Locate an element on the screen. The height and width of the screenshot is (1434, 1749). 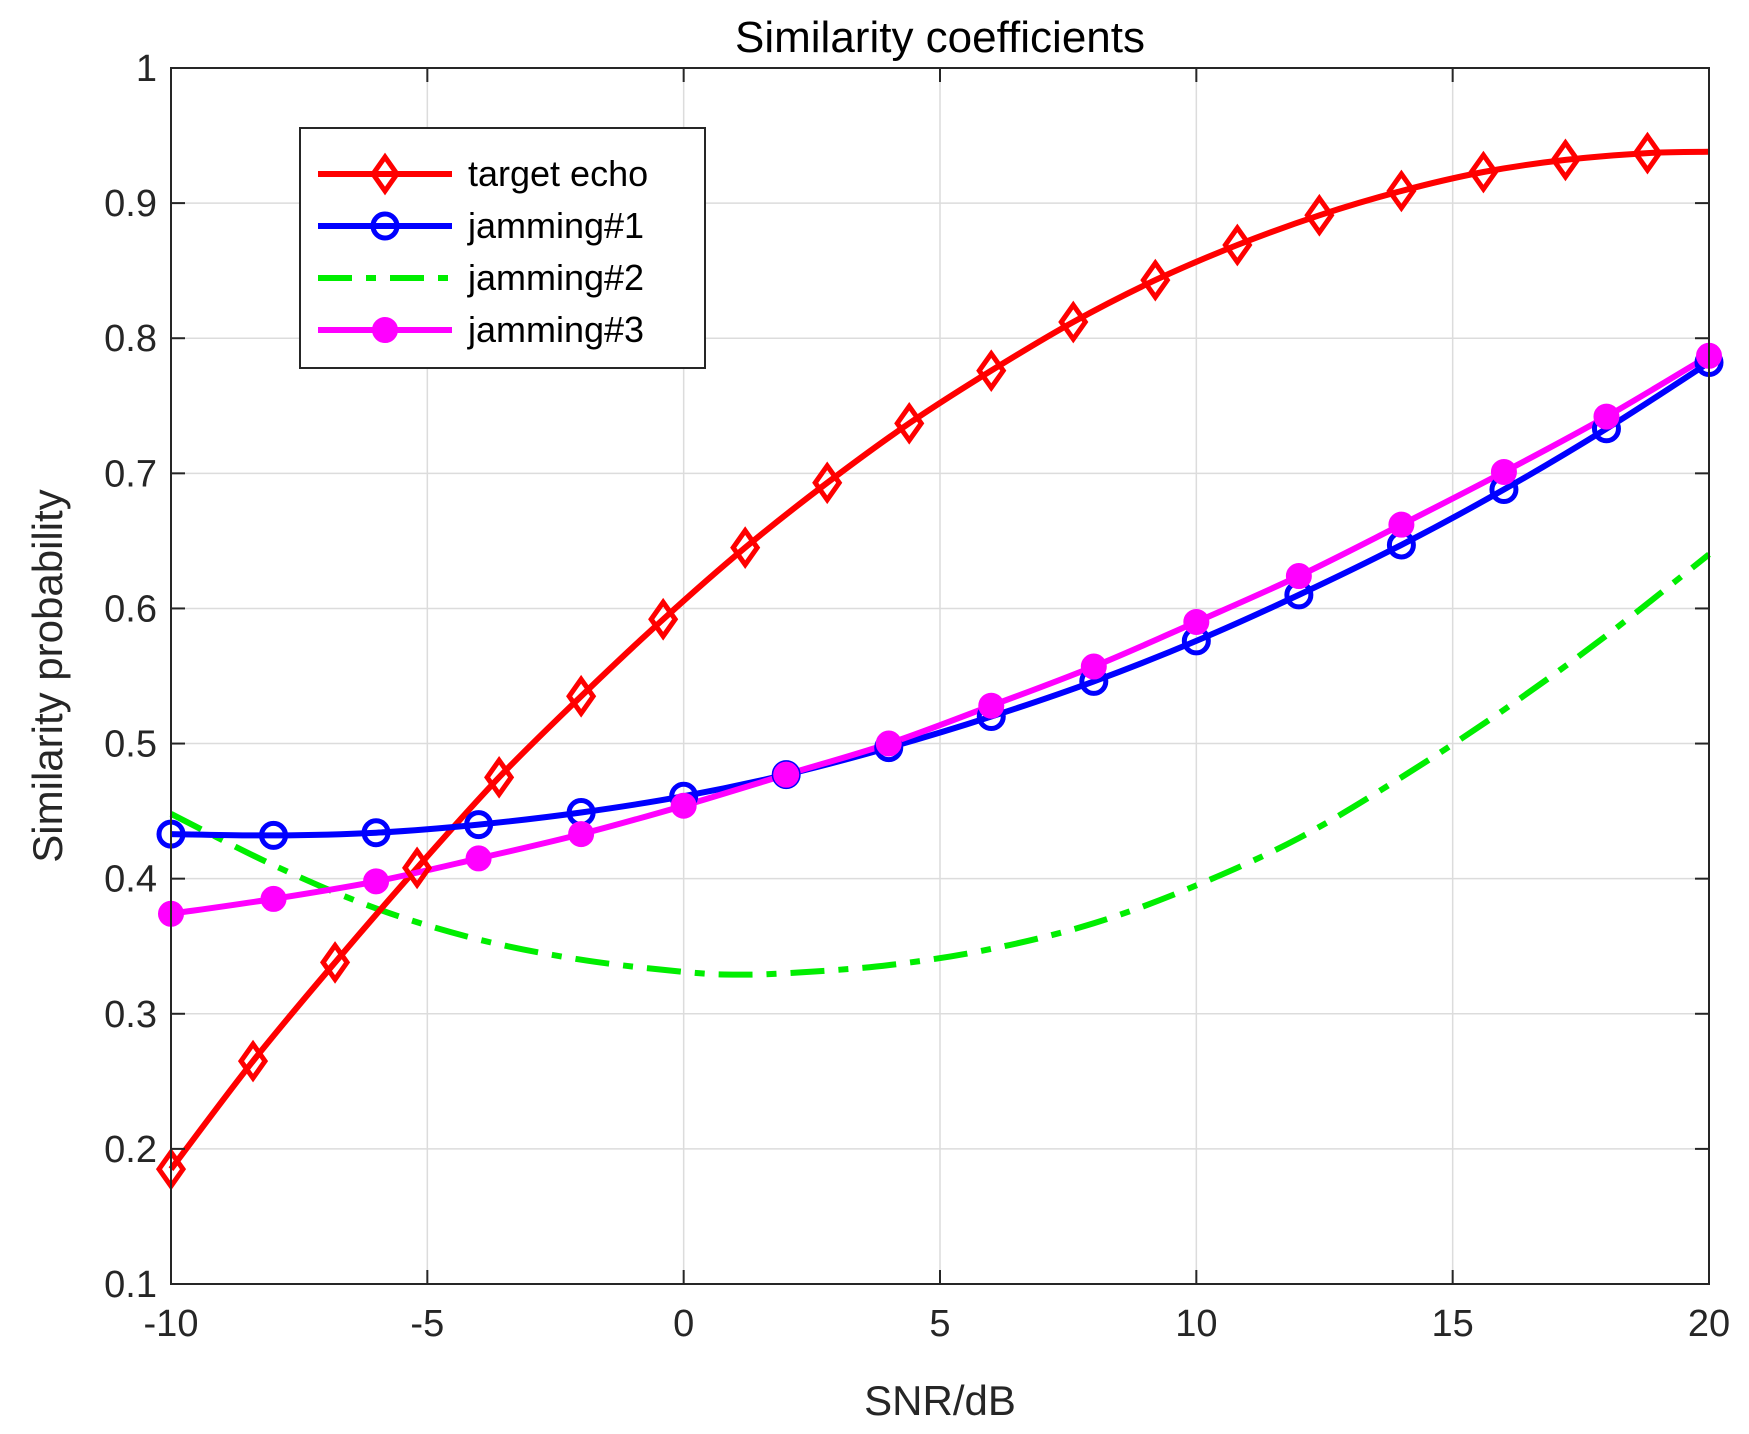
x-tick-label: 15 is located at coordinates (1453, 1324).